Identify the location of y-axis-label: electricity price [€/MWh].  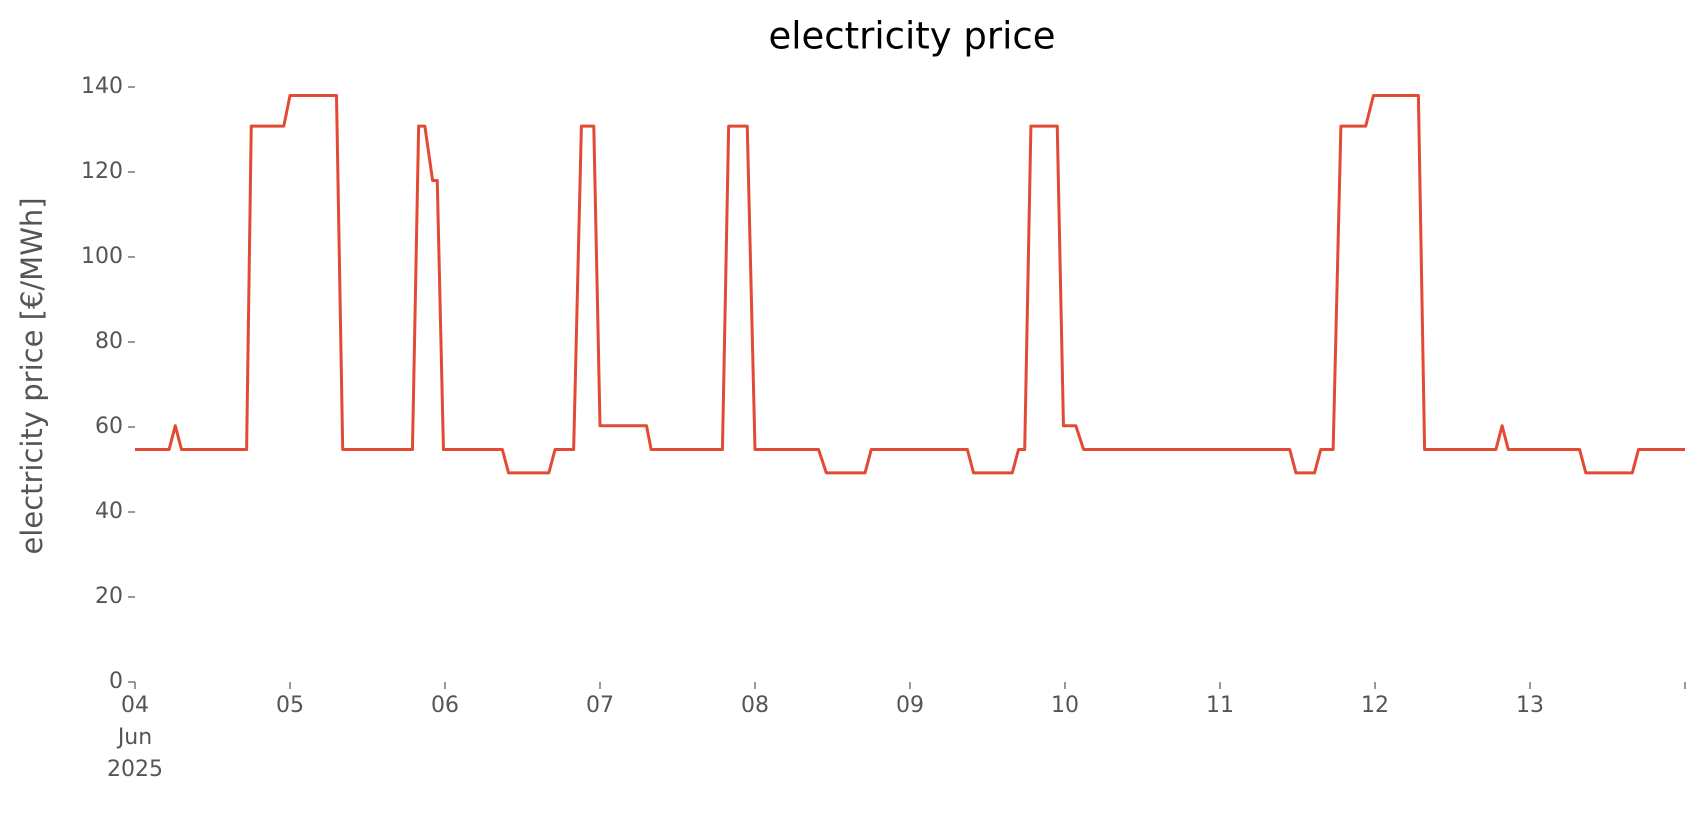
(32, 375).